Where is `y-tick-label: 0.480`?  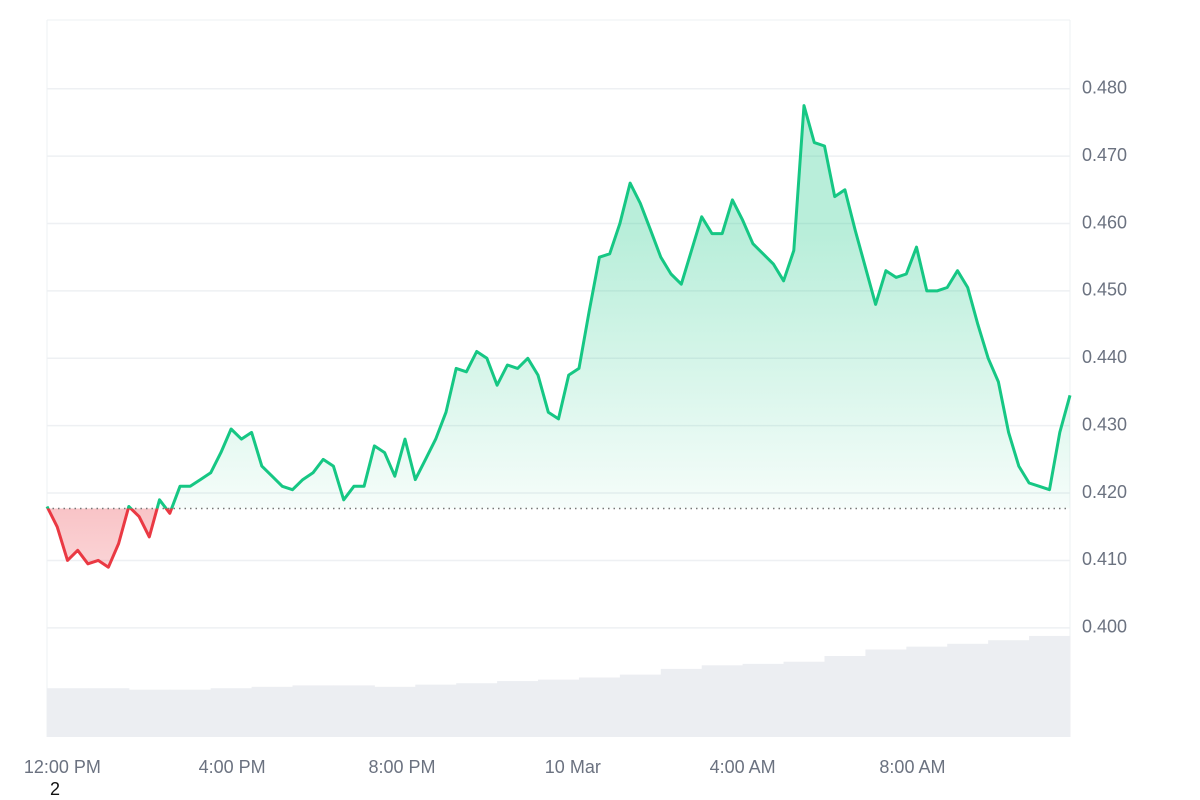 y-tick-label: 0.480 is located at coordinates (1104, 87).